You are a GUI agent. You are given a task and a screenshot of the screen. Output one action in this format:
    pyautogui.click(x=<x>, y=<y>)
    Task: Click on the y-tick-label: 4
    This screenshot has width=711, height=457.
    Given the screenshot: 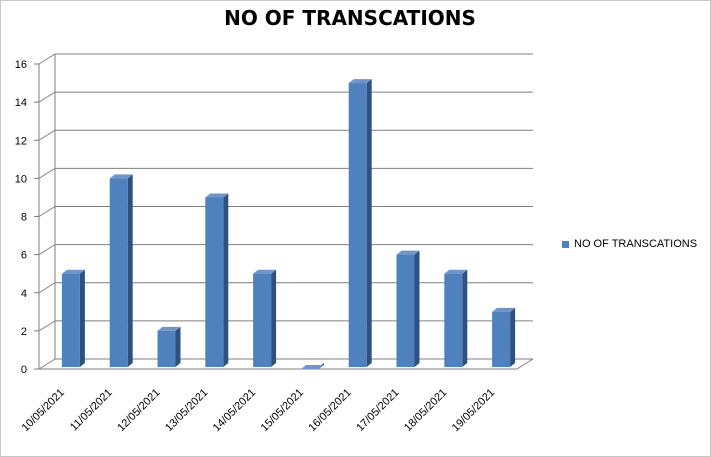 What is the action you would take?
    pyautogui.click(x=24, y=294)
    